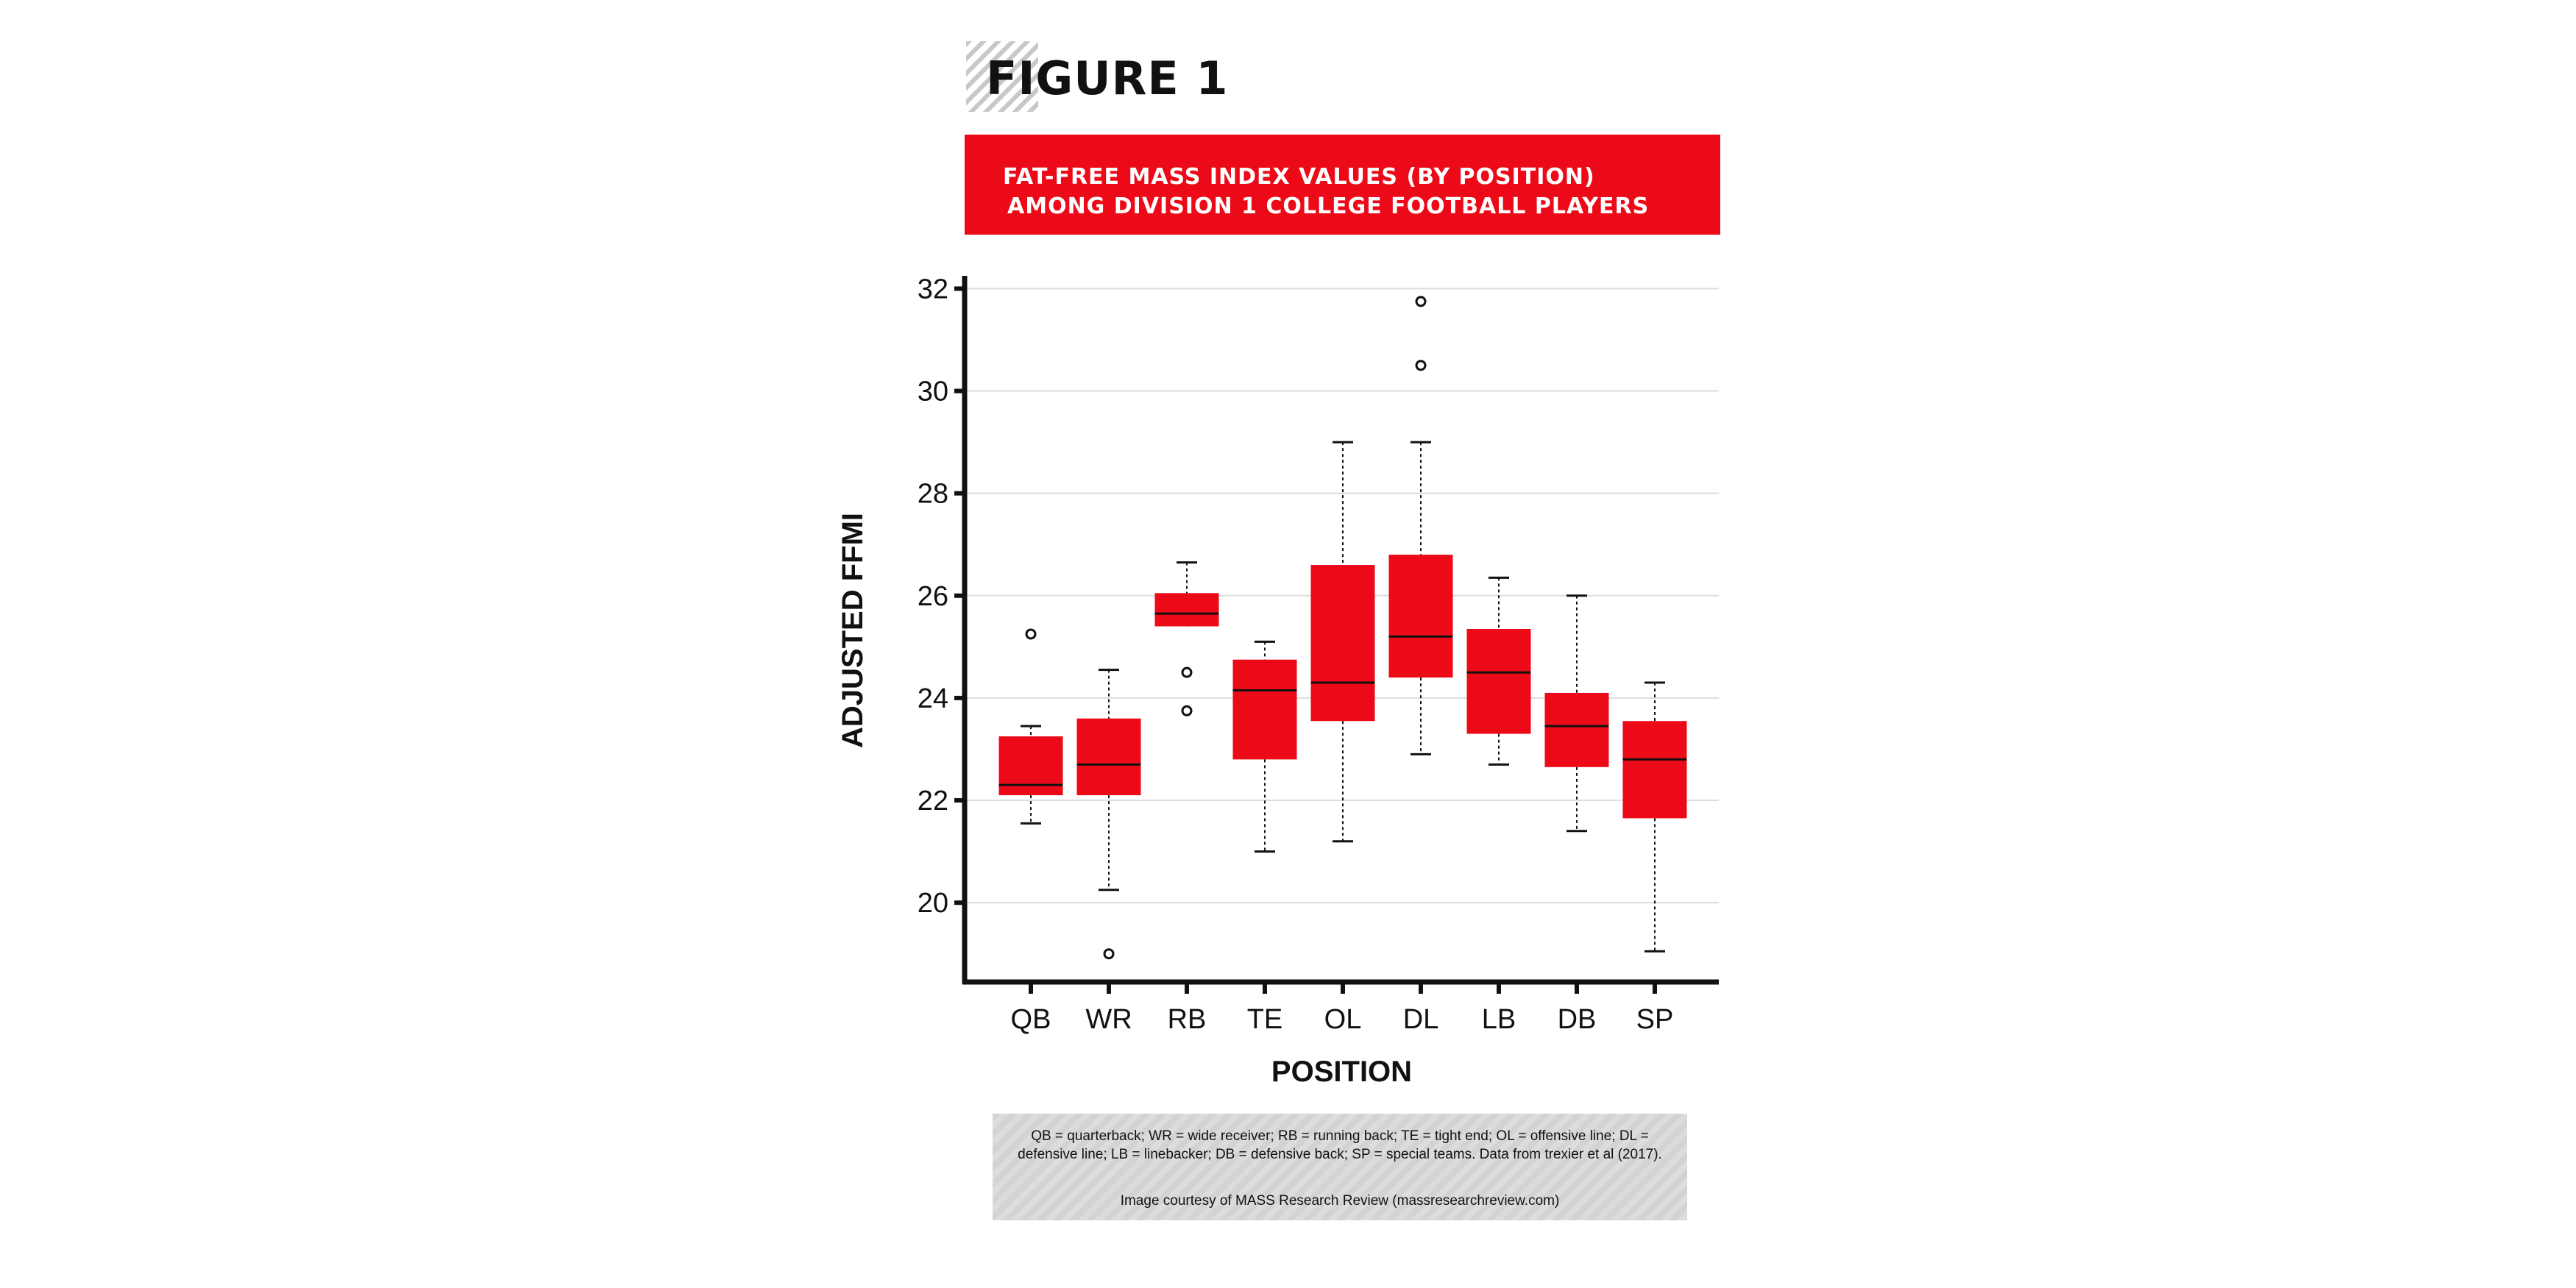 The height and width of the screenshot is (1288, 2576). I want to click on x-tick-label: LB, so click(1499, 1019).